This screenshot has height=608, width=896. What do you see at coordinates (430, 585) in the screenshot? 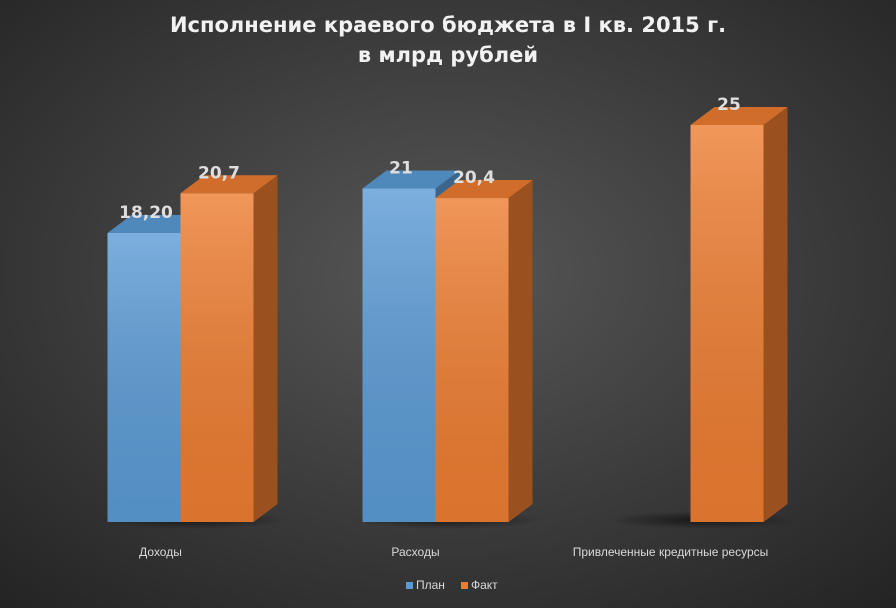
I see `legend-label: План` at bounding box center [430, 585].